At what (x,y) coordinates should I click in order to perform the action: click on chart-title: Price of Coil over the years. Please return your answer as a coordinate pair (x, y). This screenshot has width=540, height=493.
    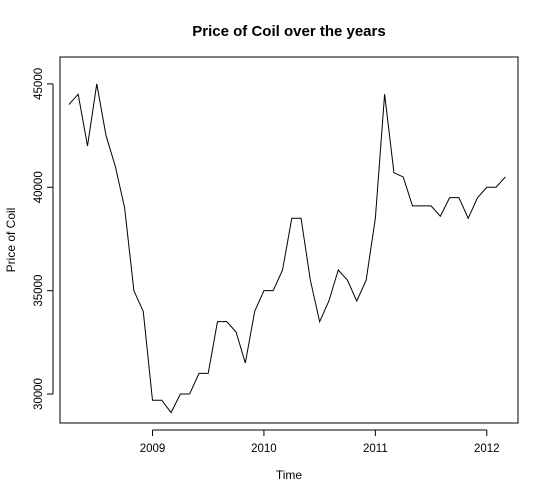
    Looking at the image, I should click on (288, 31).